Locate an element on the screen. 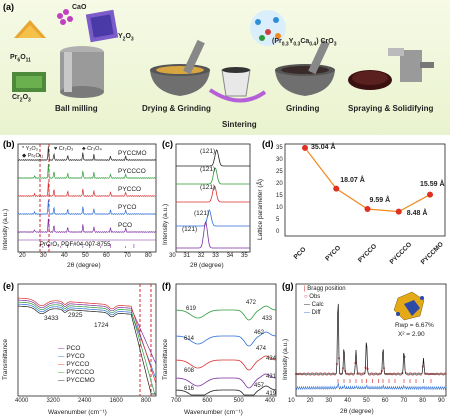 The width and height of the screenshot is (450, 420). f-tick-400: 400 is located at coordinates (270, 401).